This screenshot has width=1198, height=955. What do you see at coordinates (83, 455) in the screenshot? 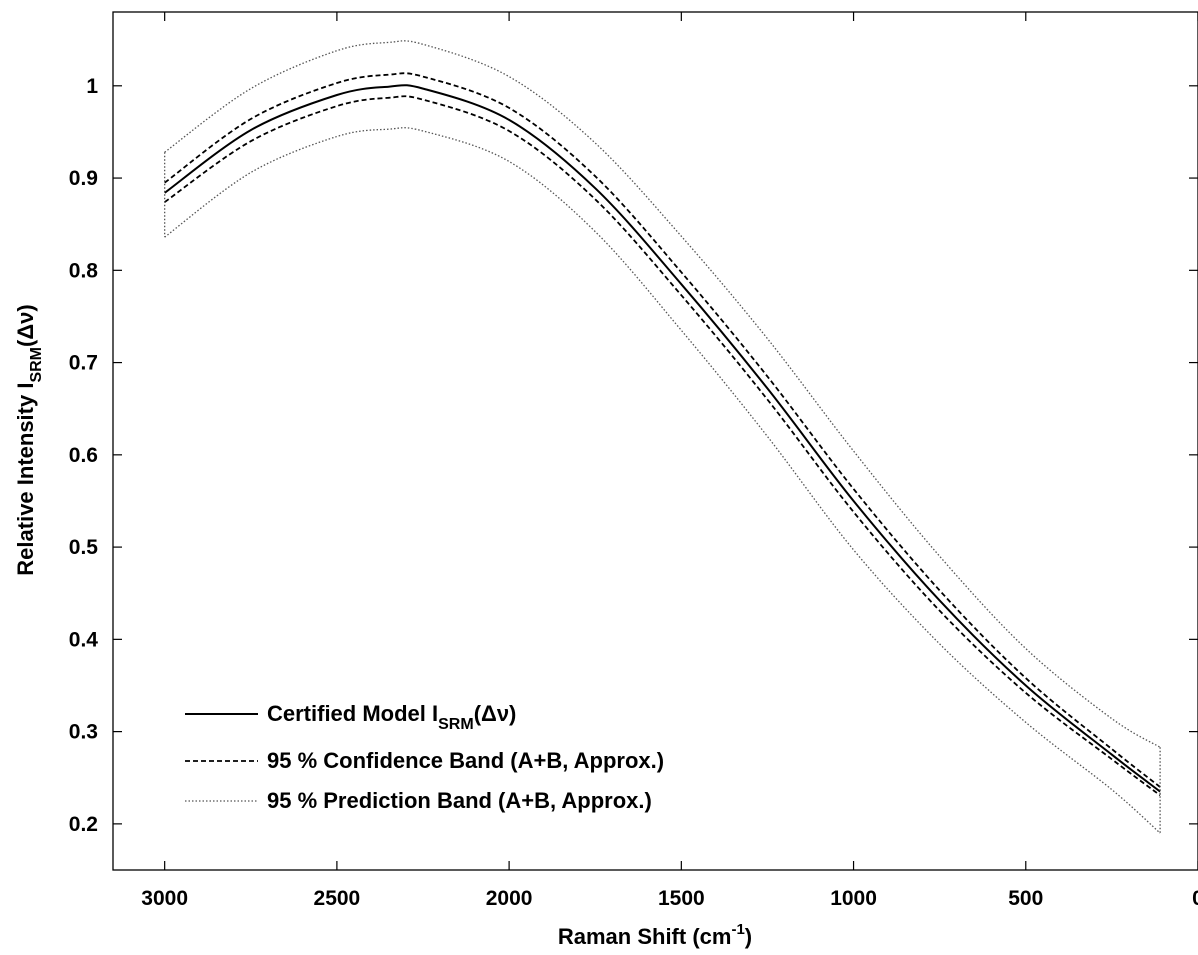
I see `y-tick-label: 0.6` at bounding box center [83, 455].